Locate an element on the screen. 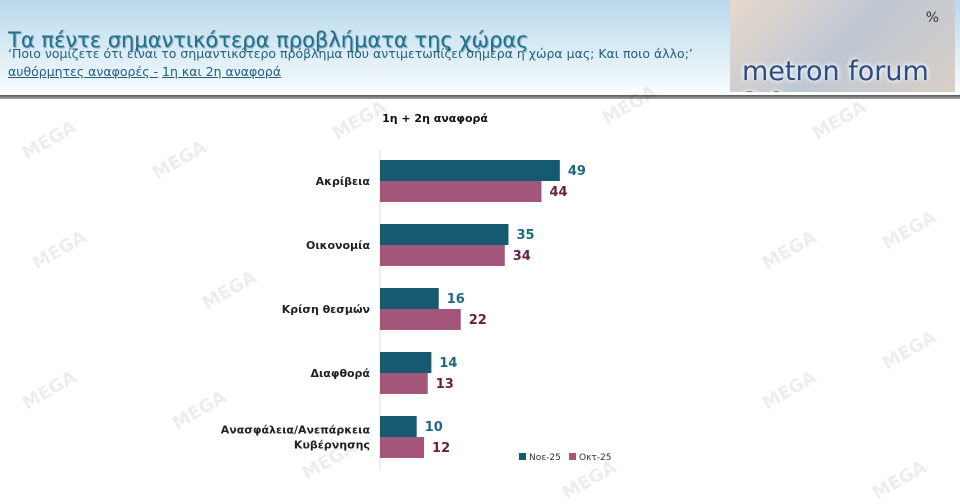 This screenshot has height=504, width=960. category-label: Κυβέρνησης is located at coordinates (332, 445).